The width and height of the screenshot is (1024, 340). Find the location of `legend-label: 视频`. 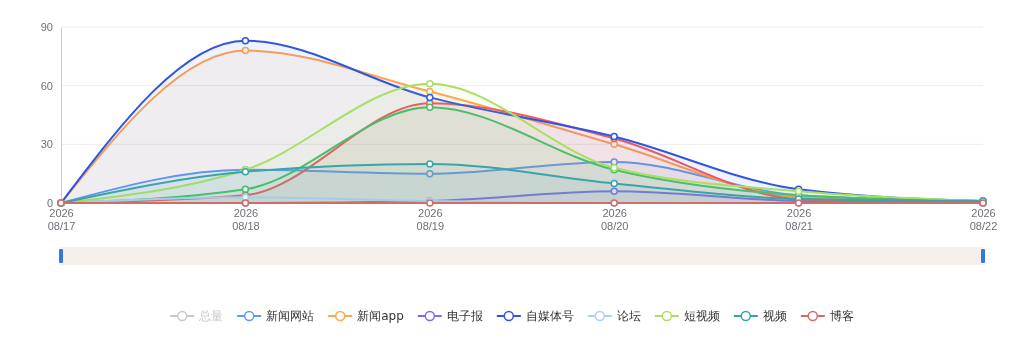

legend-label: 视频 is located at coordinates (774, 316).